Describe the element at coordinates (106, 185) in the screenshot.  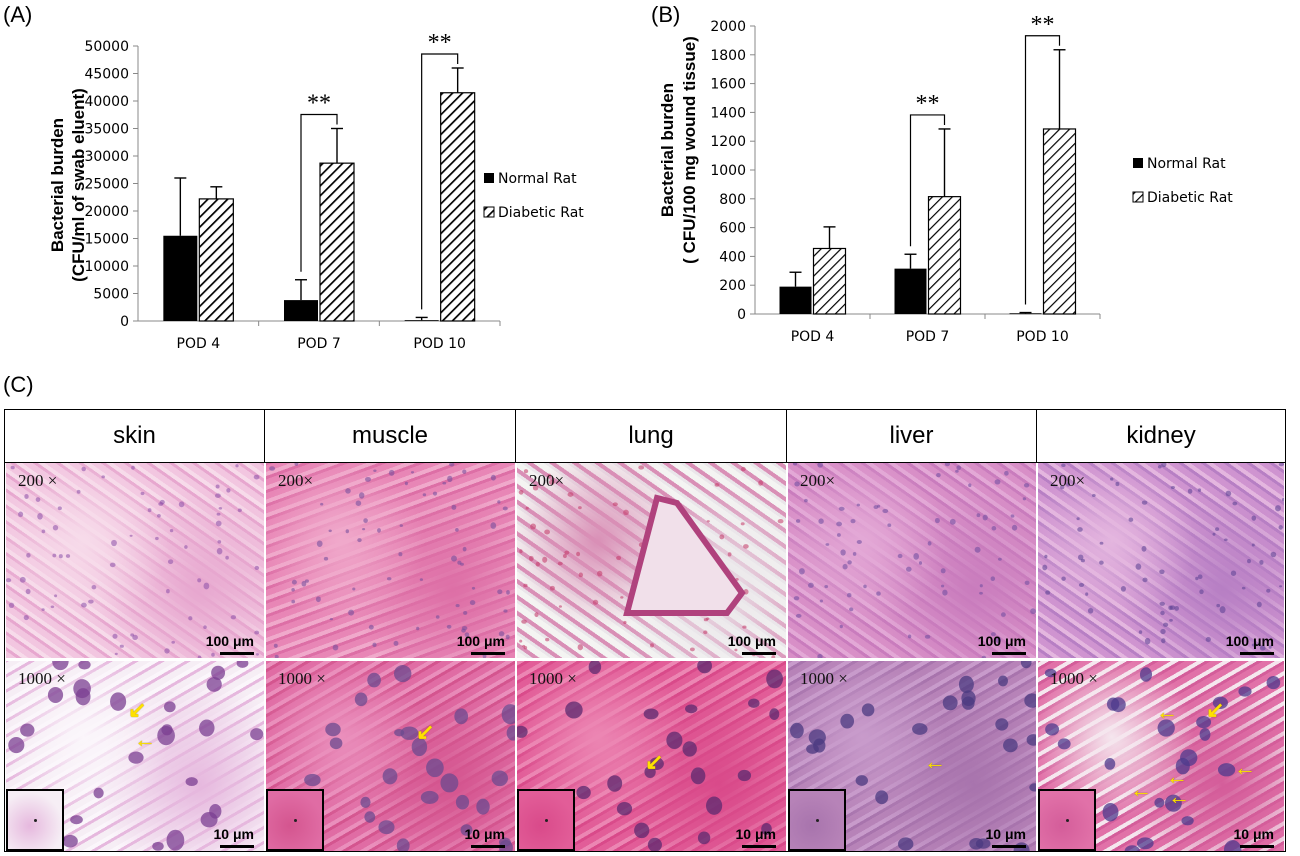
I see `y-tick-label: 25000` at that location.